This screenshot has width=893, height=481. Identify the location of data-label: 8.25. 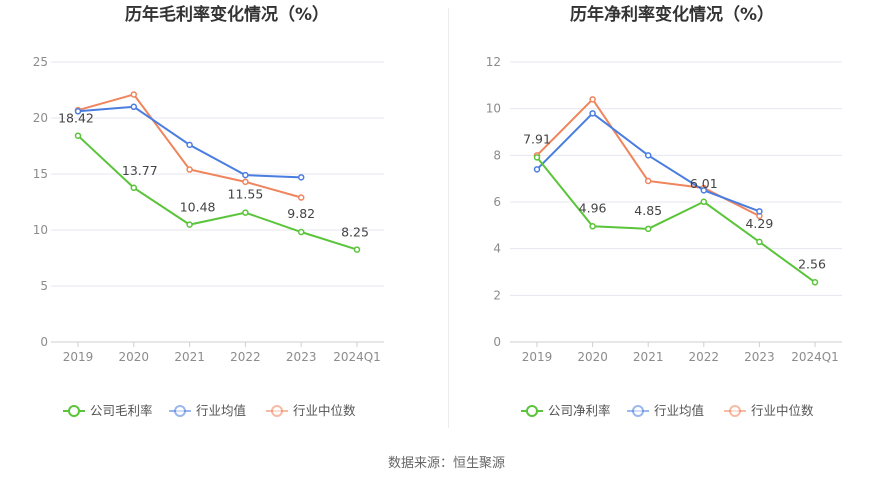
(355, 232).